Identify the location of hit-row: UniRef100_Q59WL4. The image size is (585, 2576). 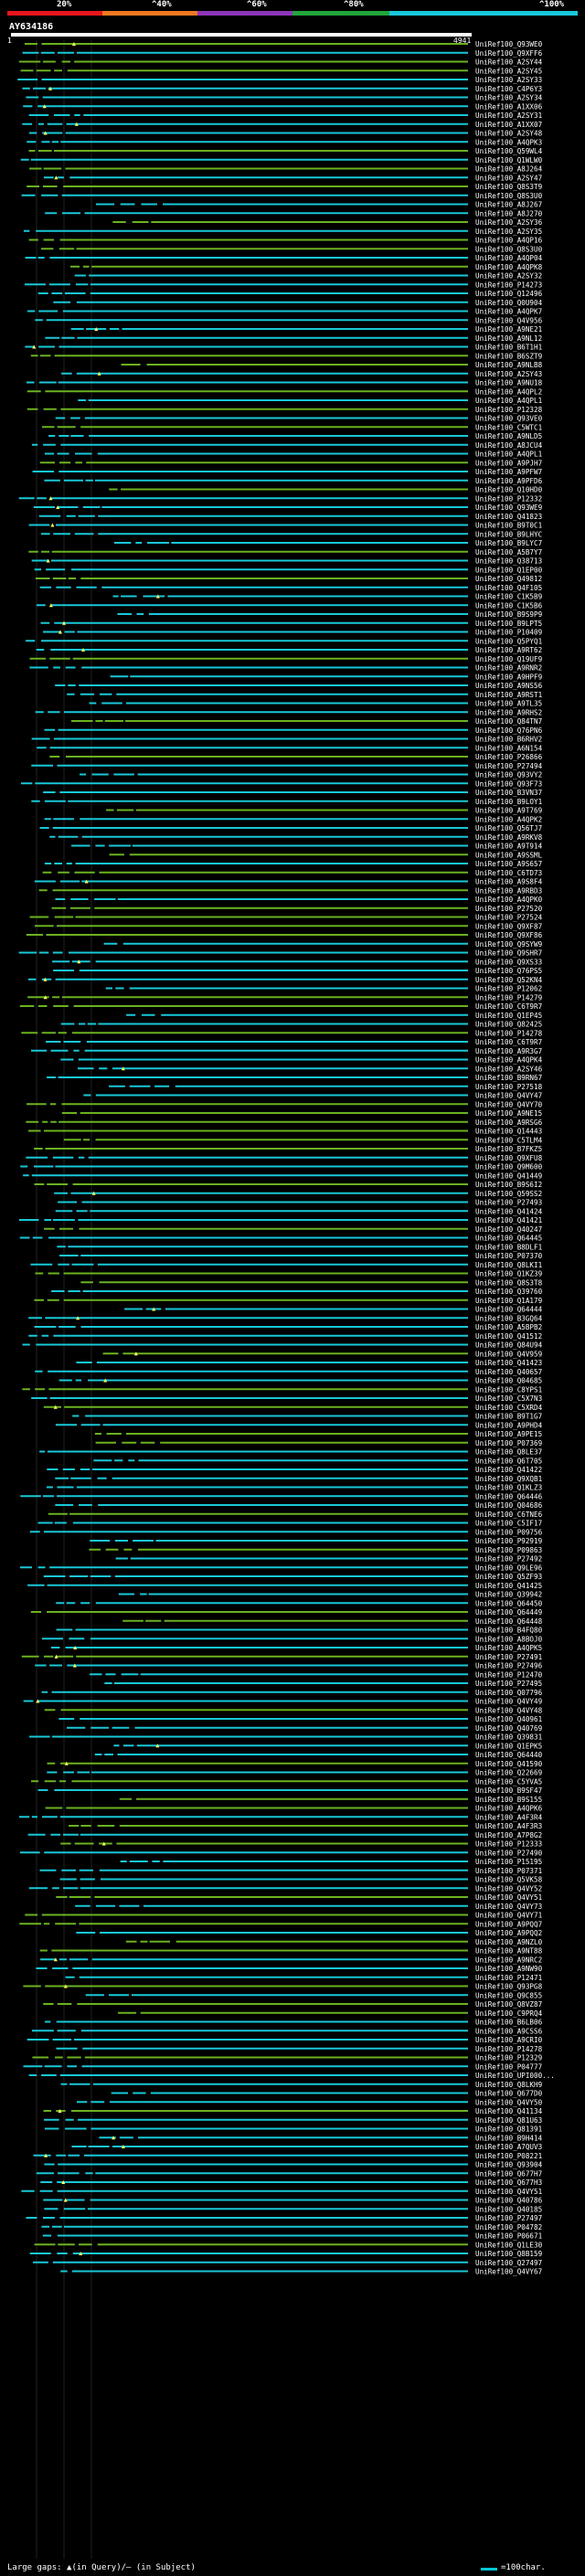
(285, 151).